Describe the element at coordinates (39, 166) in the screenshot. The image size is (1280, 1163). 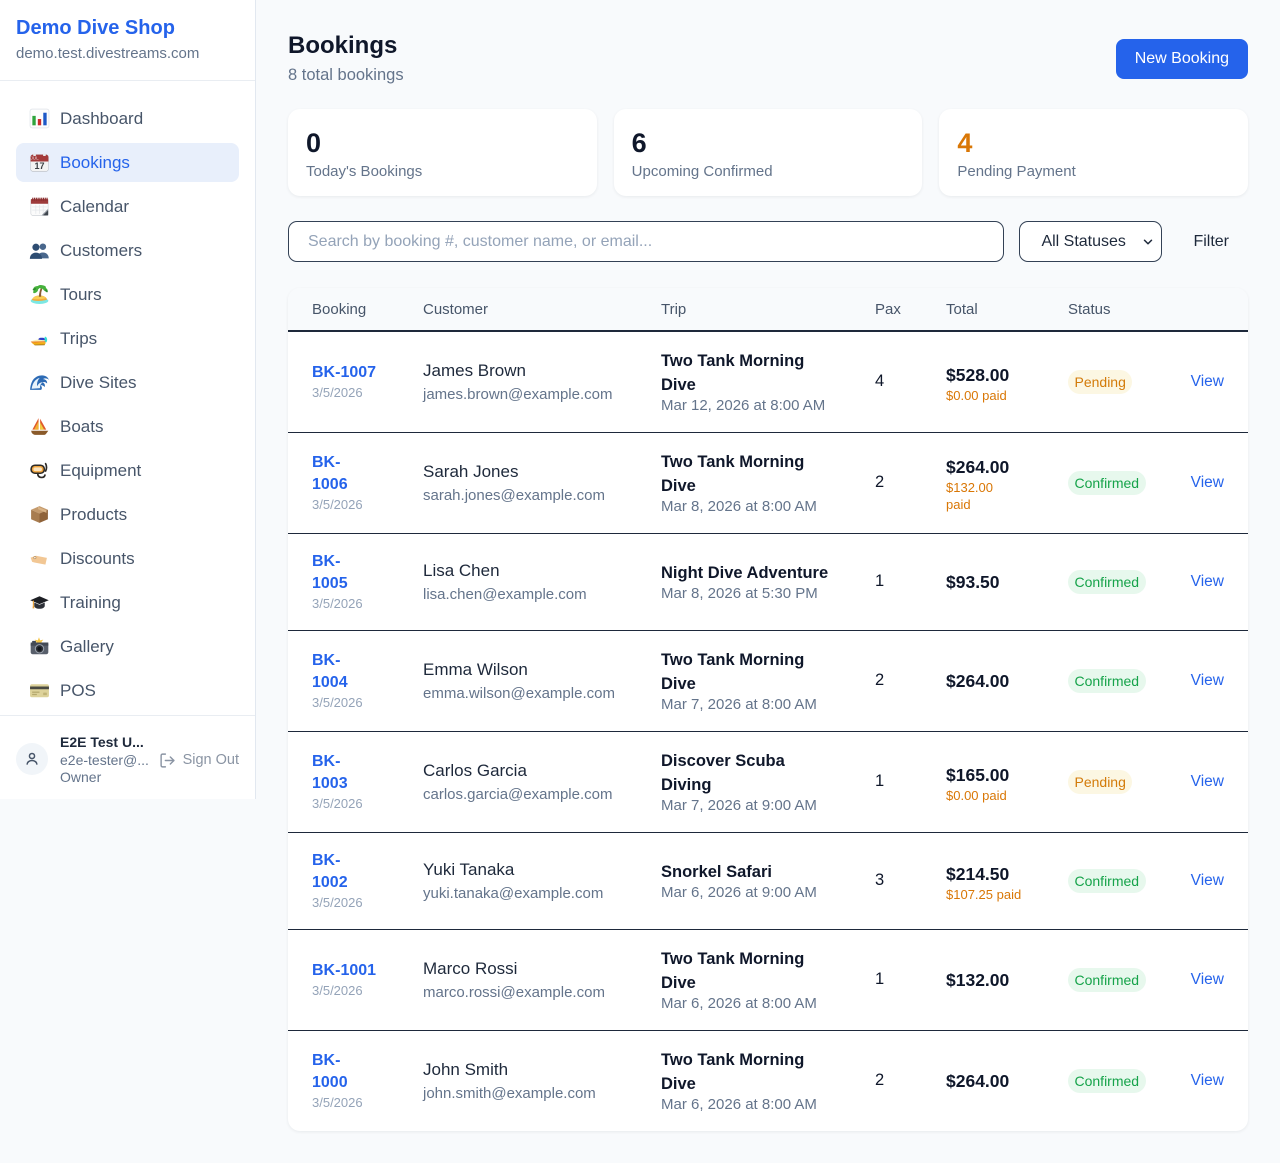
I see `svg-text: 17` at that location.